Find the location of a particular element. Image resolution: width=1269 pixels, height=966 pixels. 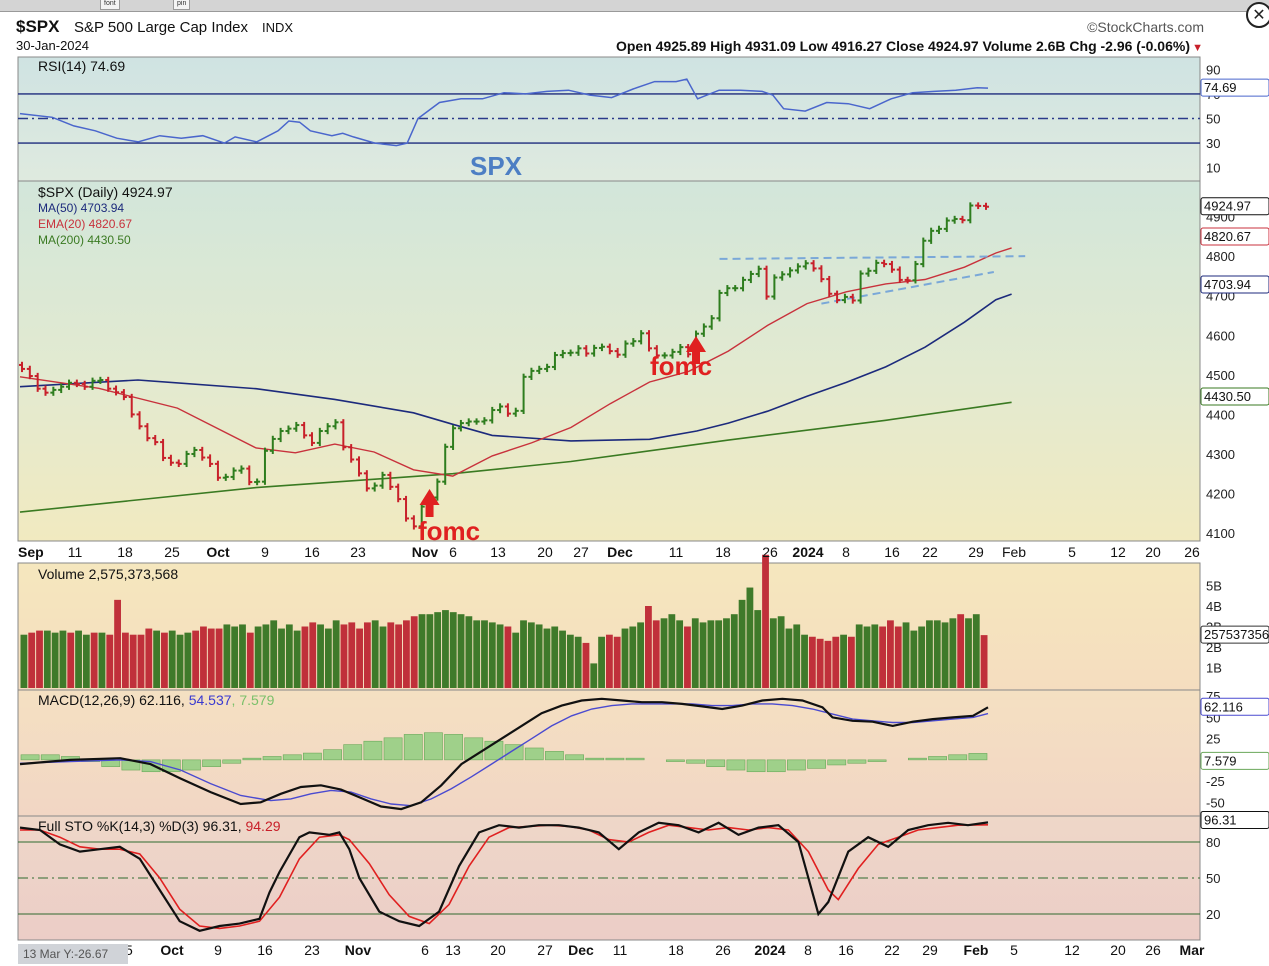

price-x-tick-4: Oct is located at coordinates (218, 552).